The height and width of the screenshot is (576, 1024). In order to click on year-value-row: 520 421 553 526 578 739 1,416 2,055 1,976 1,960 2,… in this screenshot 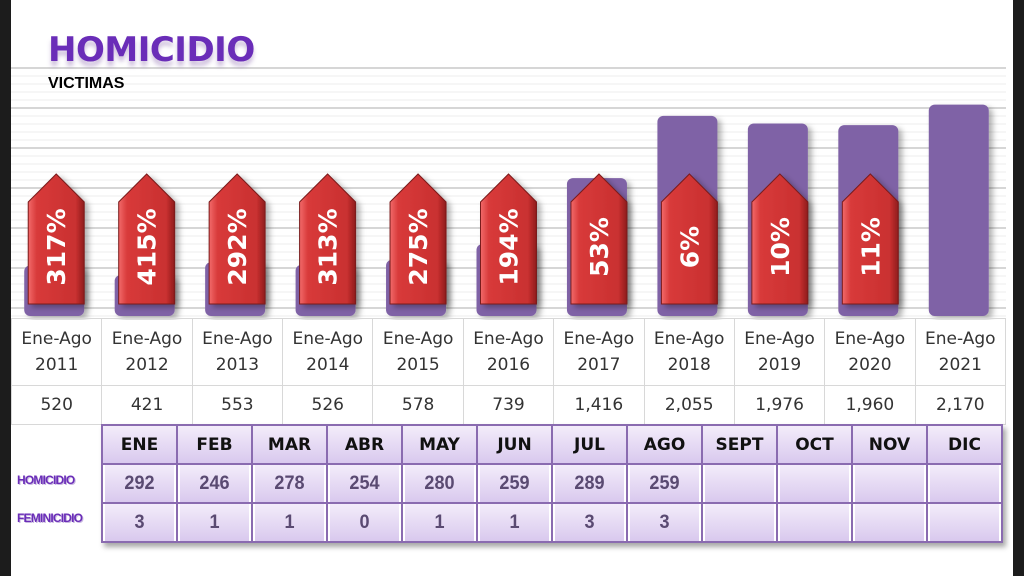, I will do `click(509, 405)`.